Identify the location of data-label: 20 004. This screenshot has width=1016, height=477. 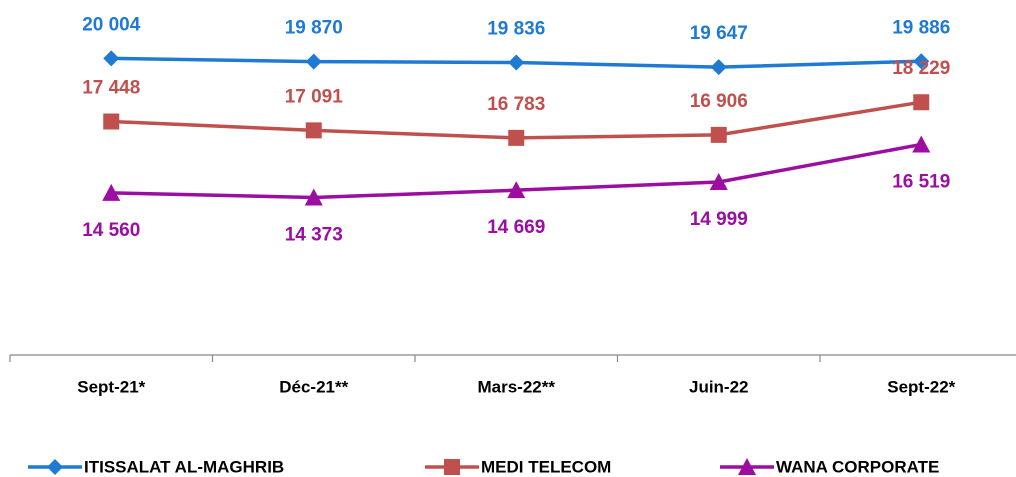
(111, 24).